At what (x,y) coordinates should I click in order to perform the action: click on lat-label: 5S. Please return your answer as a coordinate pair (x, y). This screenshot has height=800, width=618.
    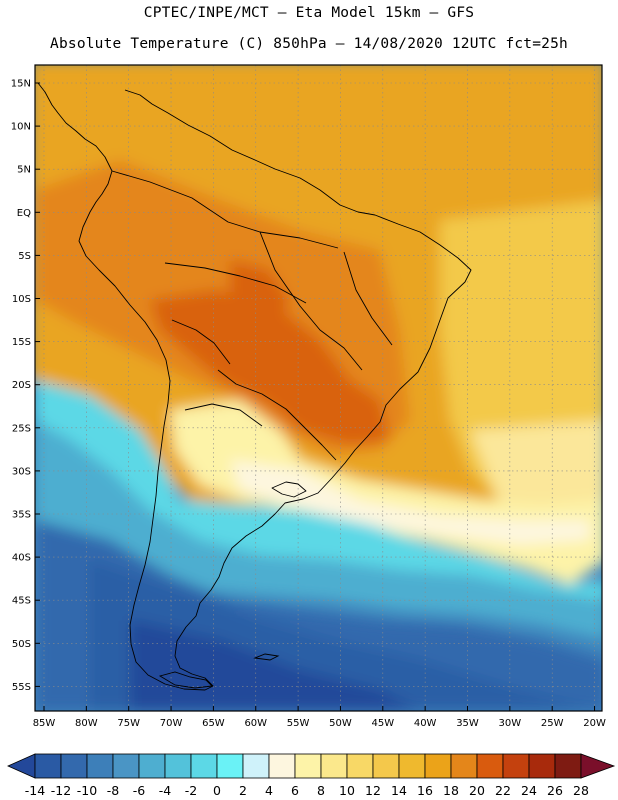
    Looking at the image, I should click on (24, 256).